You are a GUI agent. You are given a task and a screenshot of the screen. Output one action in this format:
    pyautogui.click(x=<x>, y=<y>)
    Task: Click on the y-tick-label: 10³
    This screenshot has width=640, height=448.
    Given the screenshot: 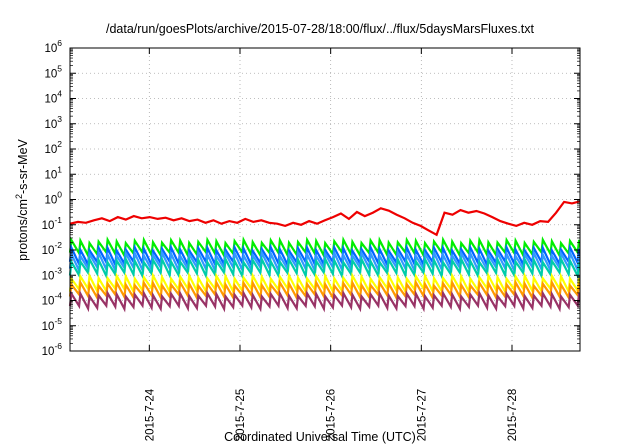 What is the action you would take?
    pyautogui.click(x=53, y=122)
    